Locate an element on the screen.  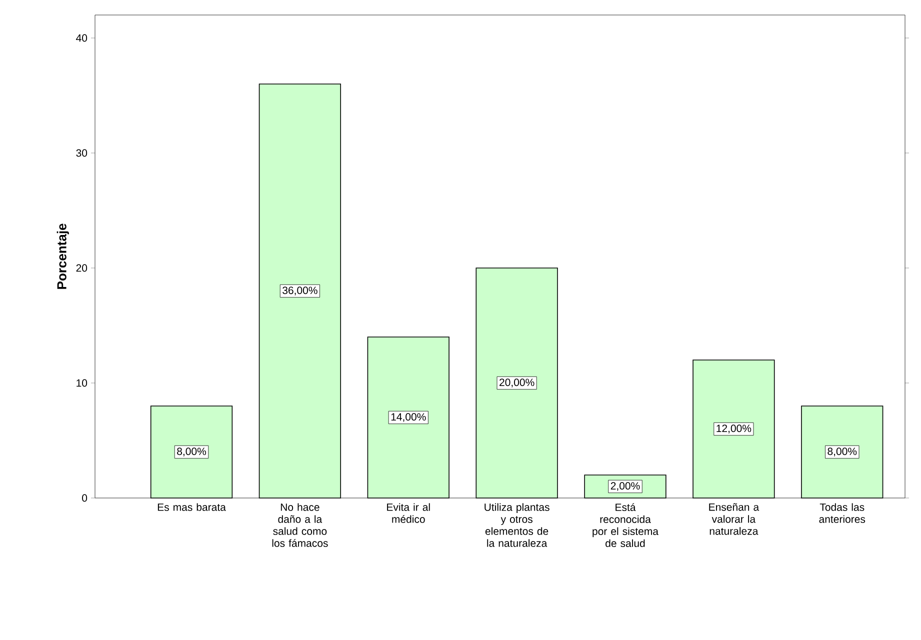
x-tick-label: Todas las anteriores is located at coordinates (842, 513).